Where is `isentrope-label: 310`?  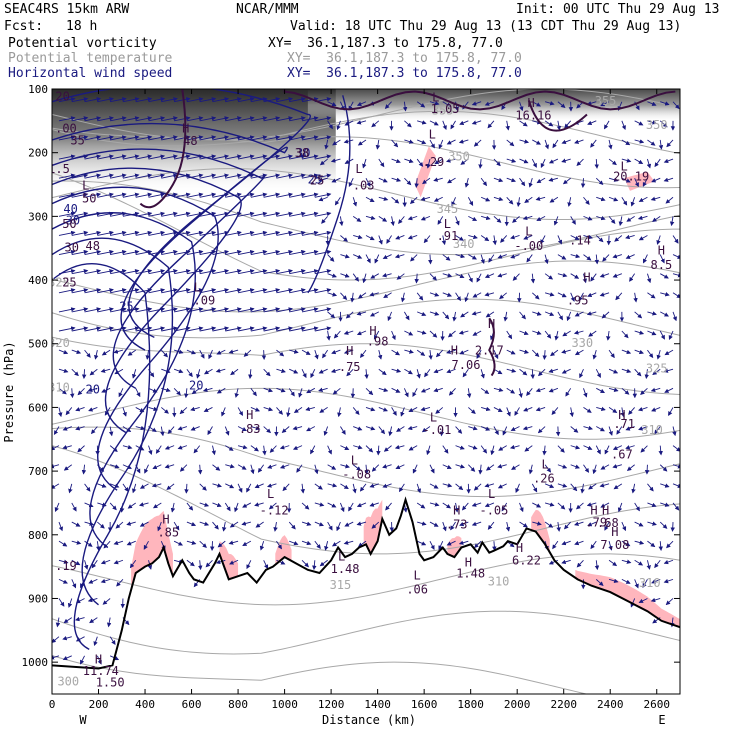
isentrope-label: 310 is located at coordinates (652, 430).